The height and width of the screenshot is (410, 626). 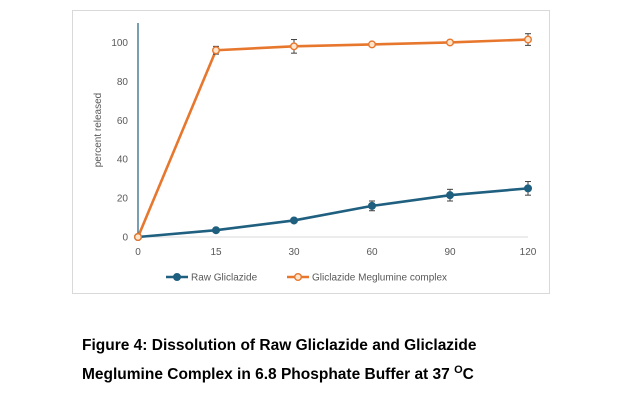 What do you see at coordinates (123, 199) in the screenshot?
I see `y-tick-label: 20` at bounding box center [123, 199].